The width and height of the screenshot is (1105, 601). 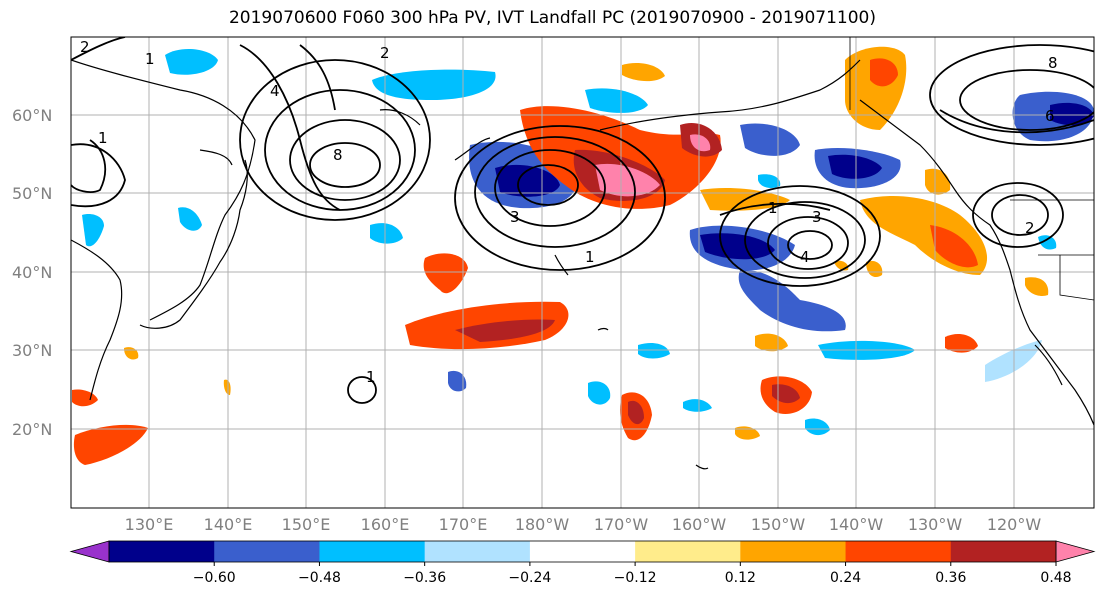 What do you see at coordinates (740, 578) in the screenshot?
I see `colorbar-tick-label: 0.12` at bounding box center [740, 578].